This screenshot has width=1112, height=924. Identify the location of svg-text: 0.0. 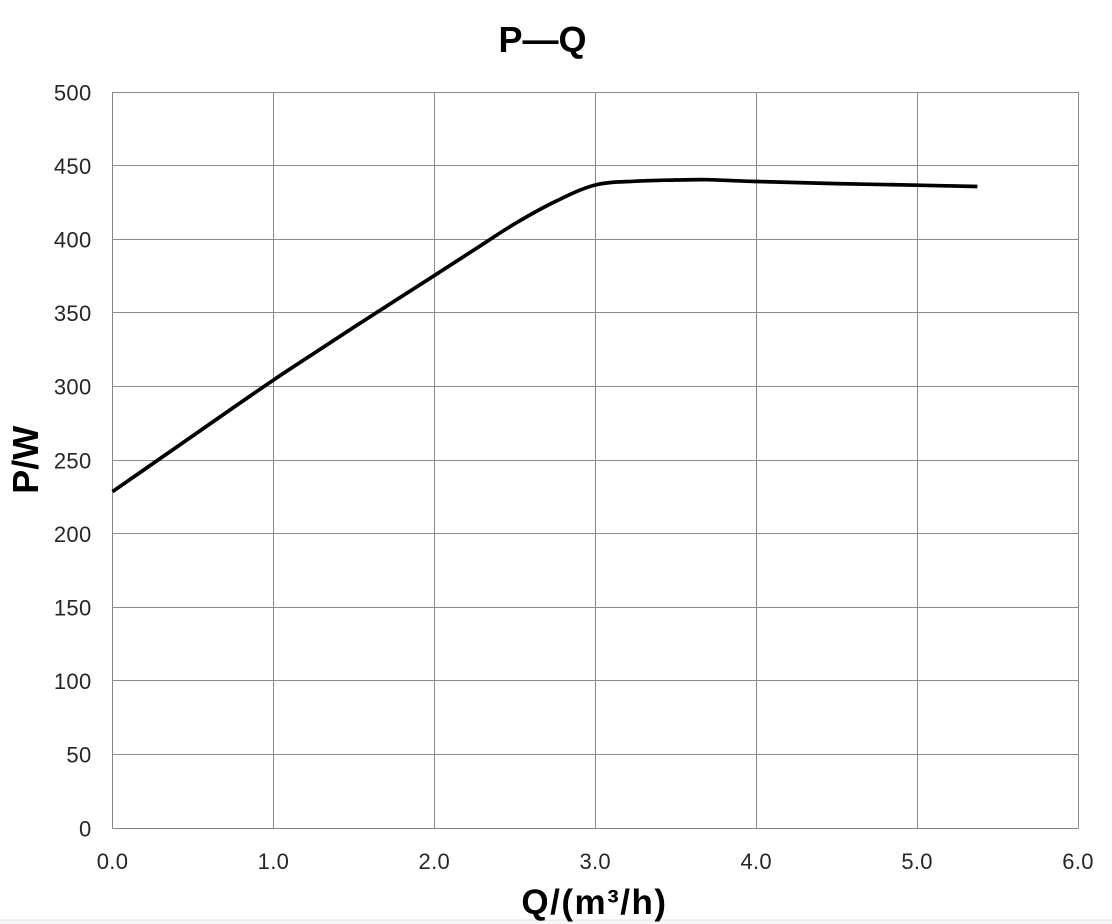
(112, 861).